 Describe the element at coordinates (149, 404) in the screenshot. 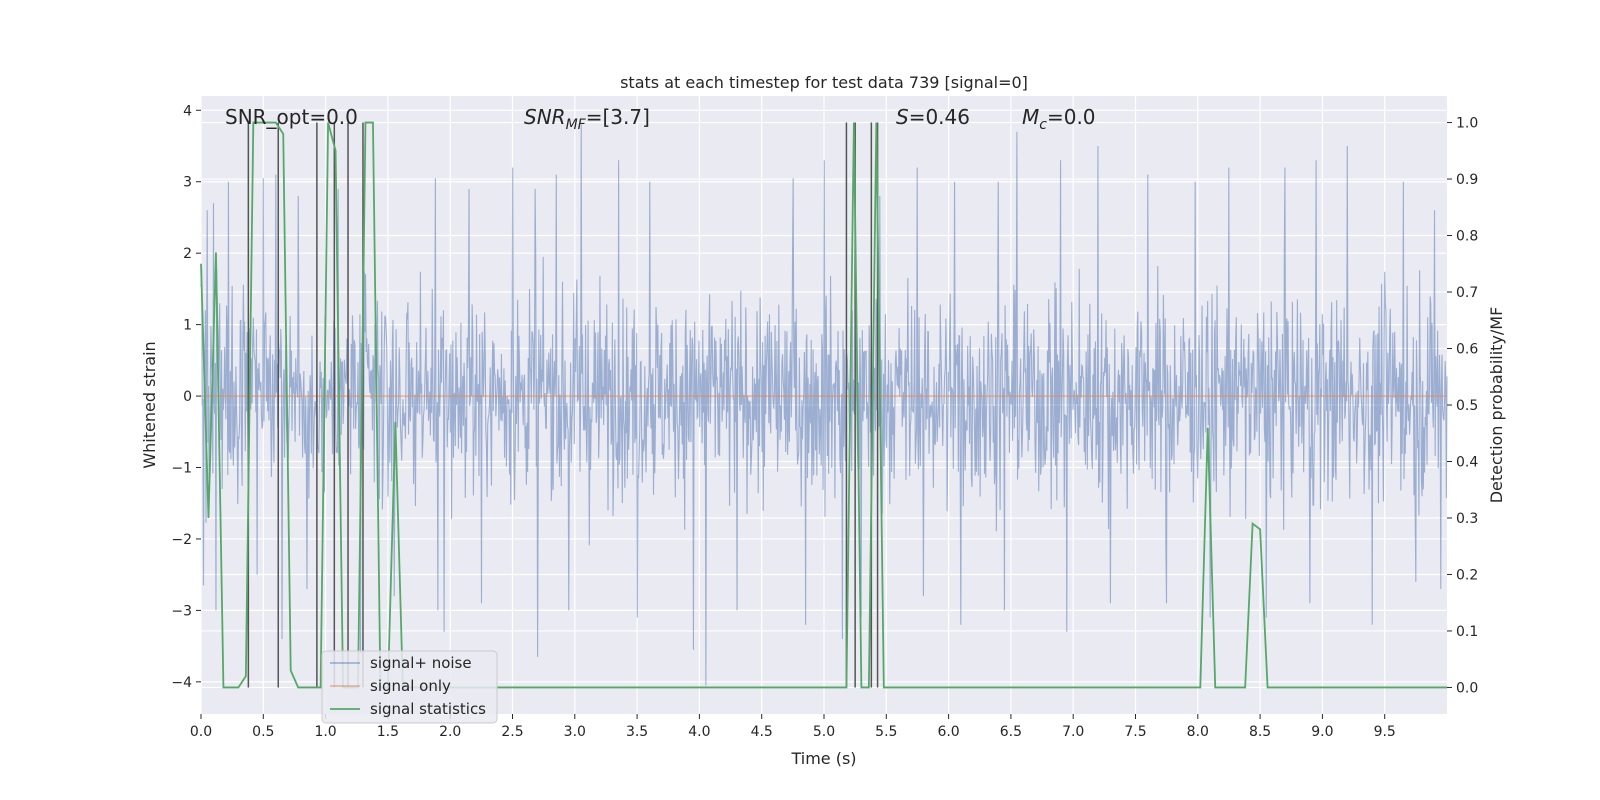

I see `y-axis-left-title: Whitened strain` at that location.